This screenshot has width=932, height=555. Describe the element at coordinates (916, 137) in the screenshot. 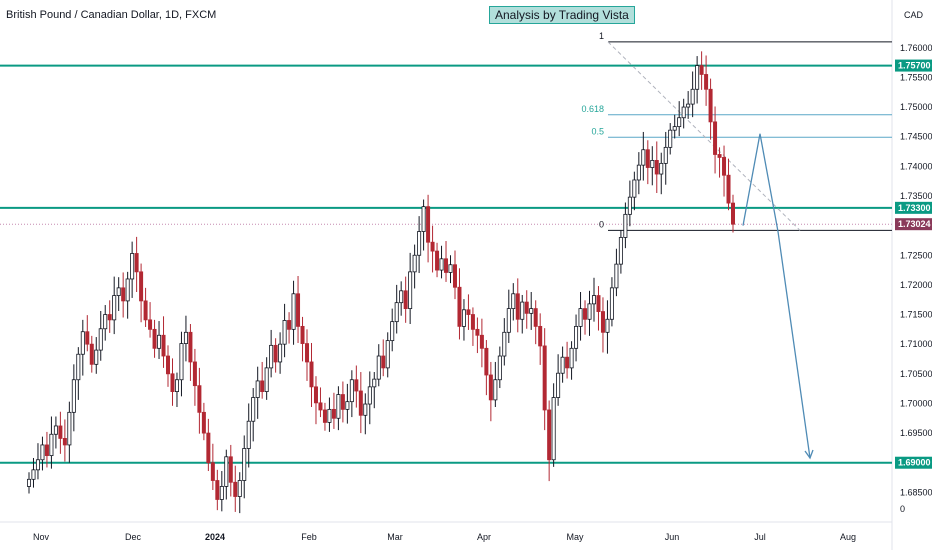

I see `y-tick-label: 1.74500` at that location.